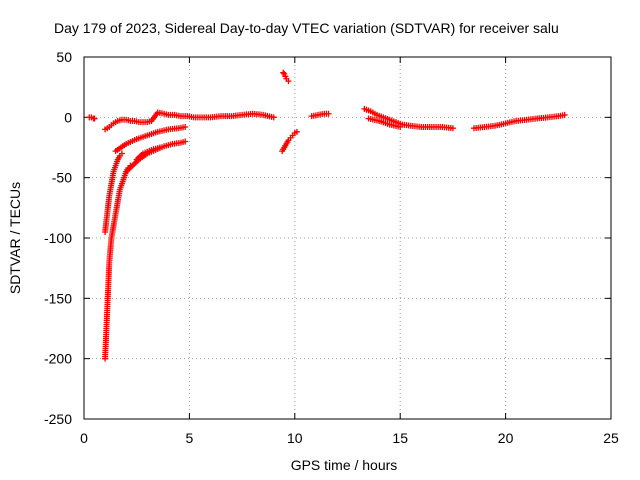 The width and height of the screenshot is (640, 480). I want to click on x-tick-label: 20, so click(506, 438).